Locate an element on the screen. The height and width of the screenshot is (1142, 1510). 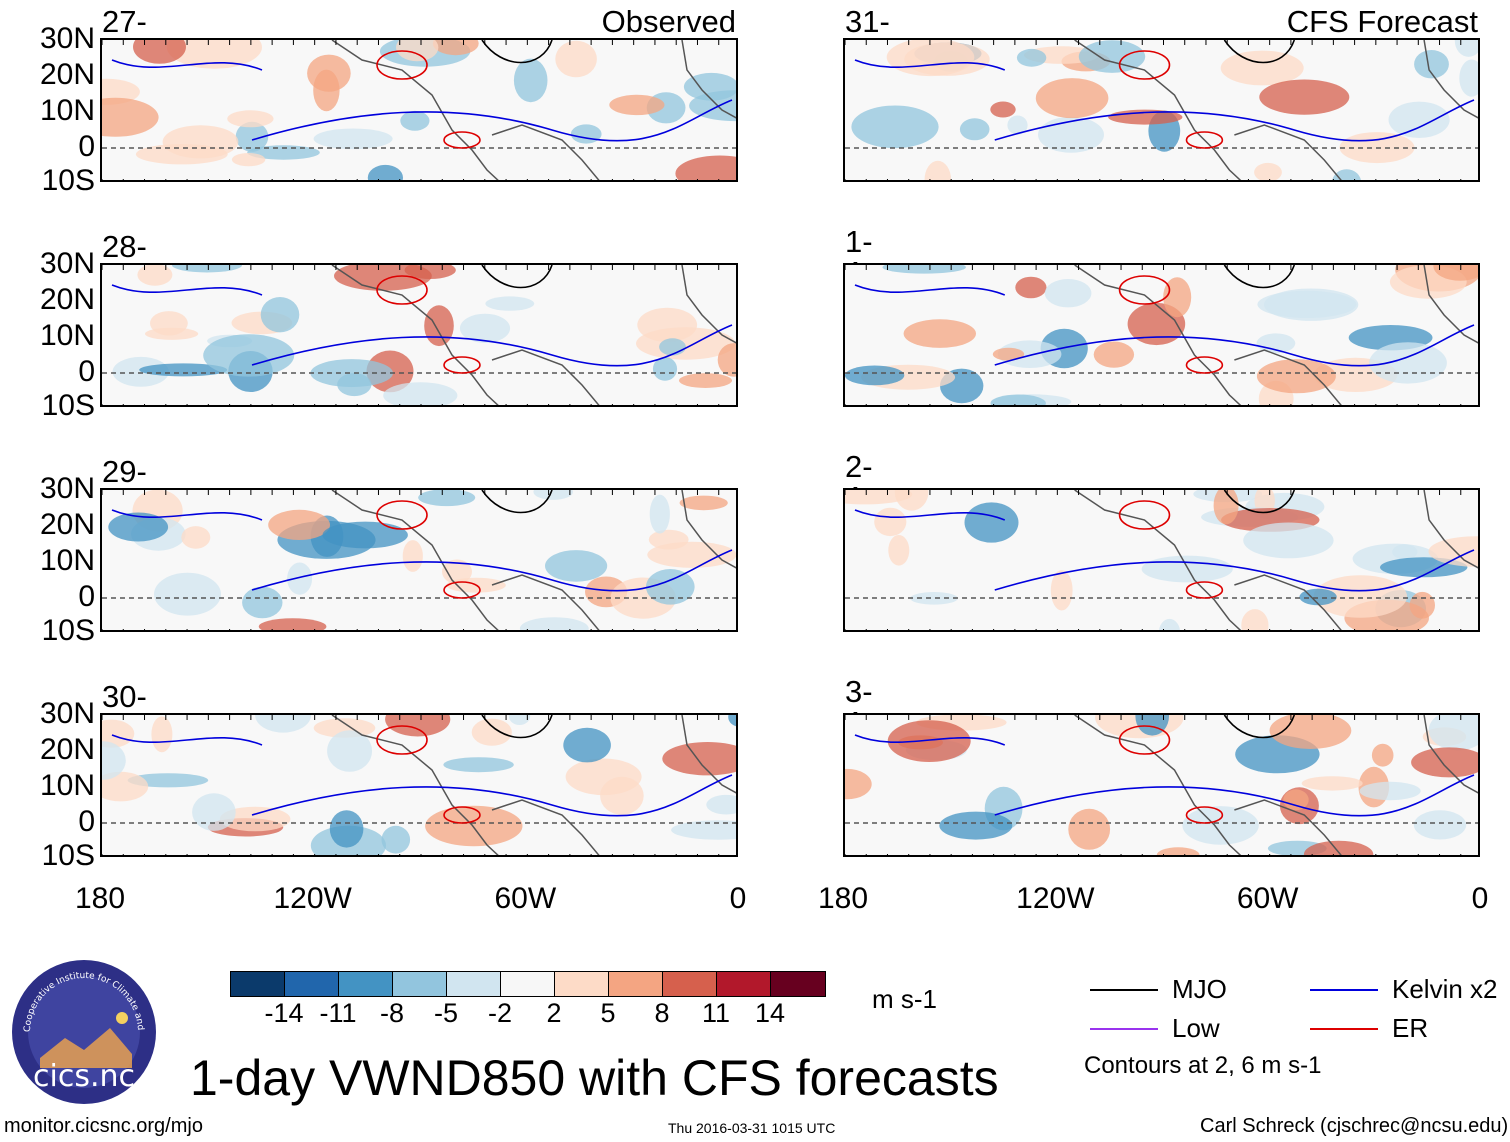
legend-line-er is located at coordinates (1344, 1028).